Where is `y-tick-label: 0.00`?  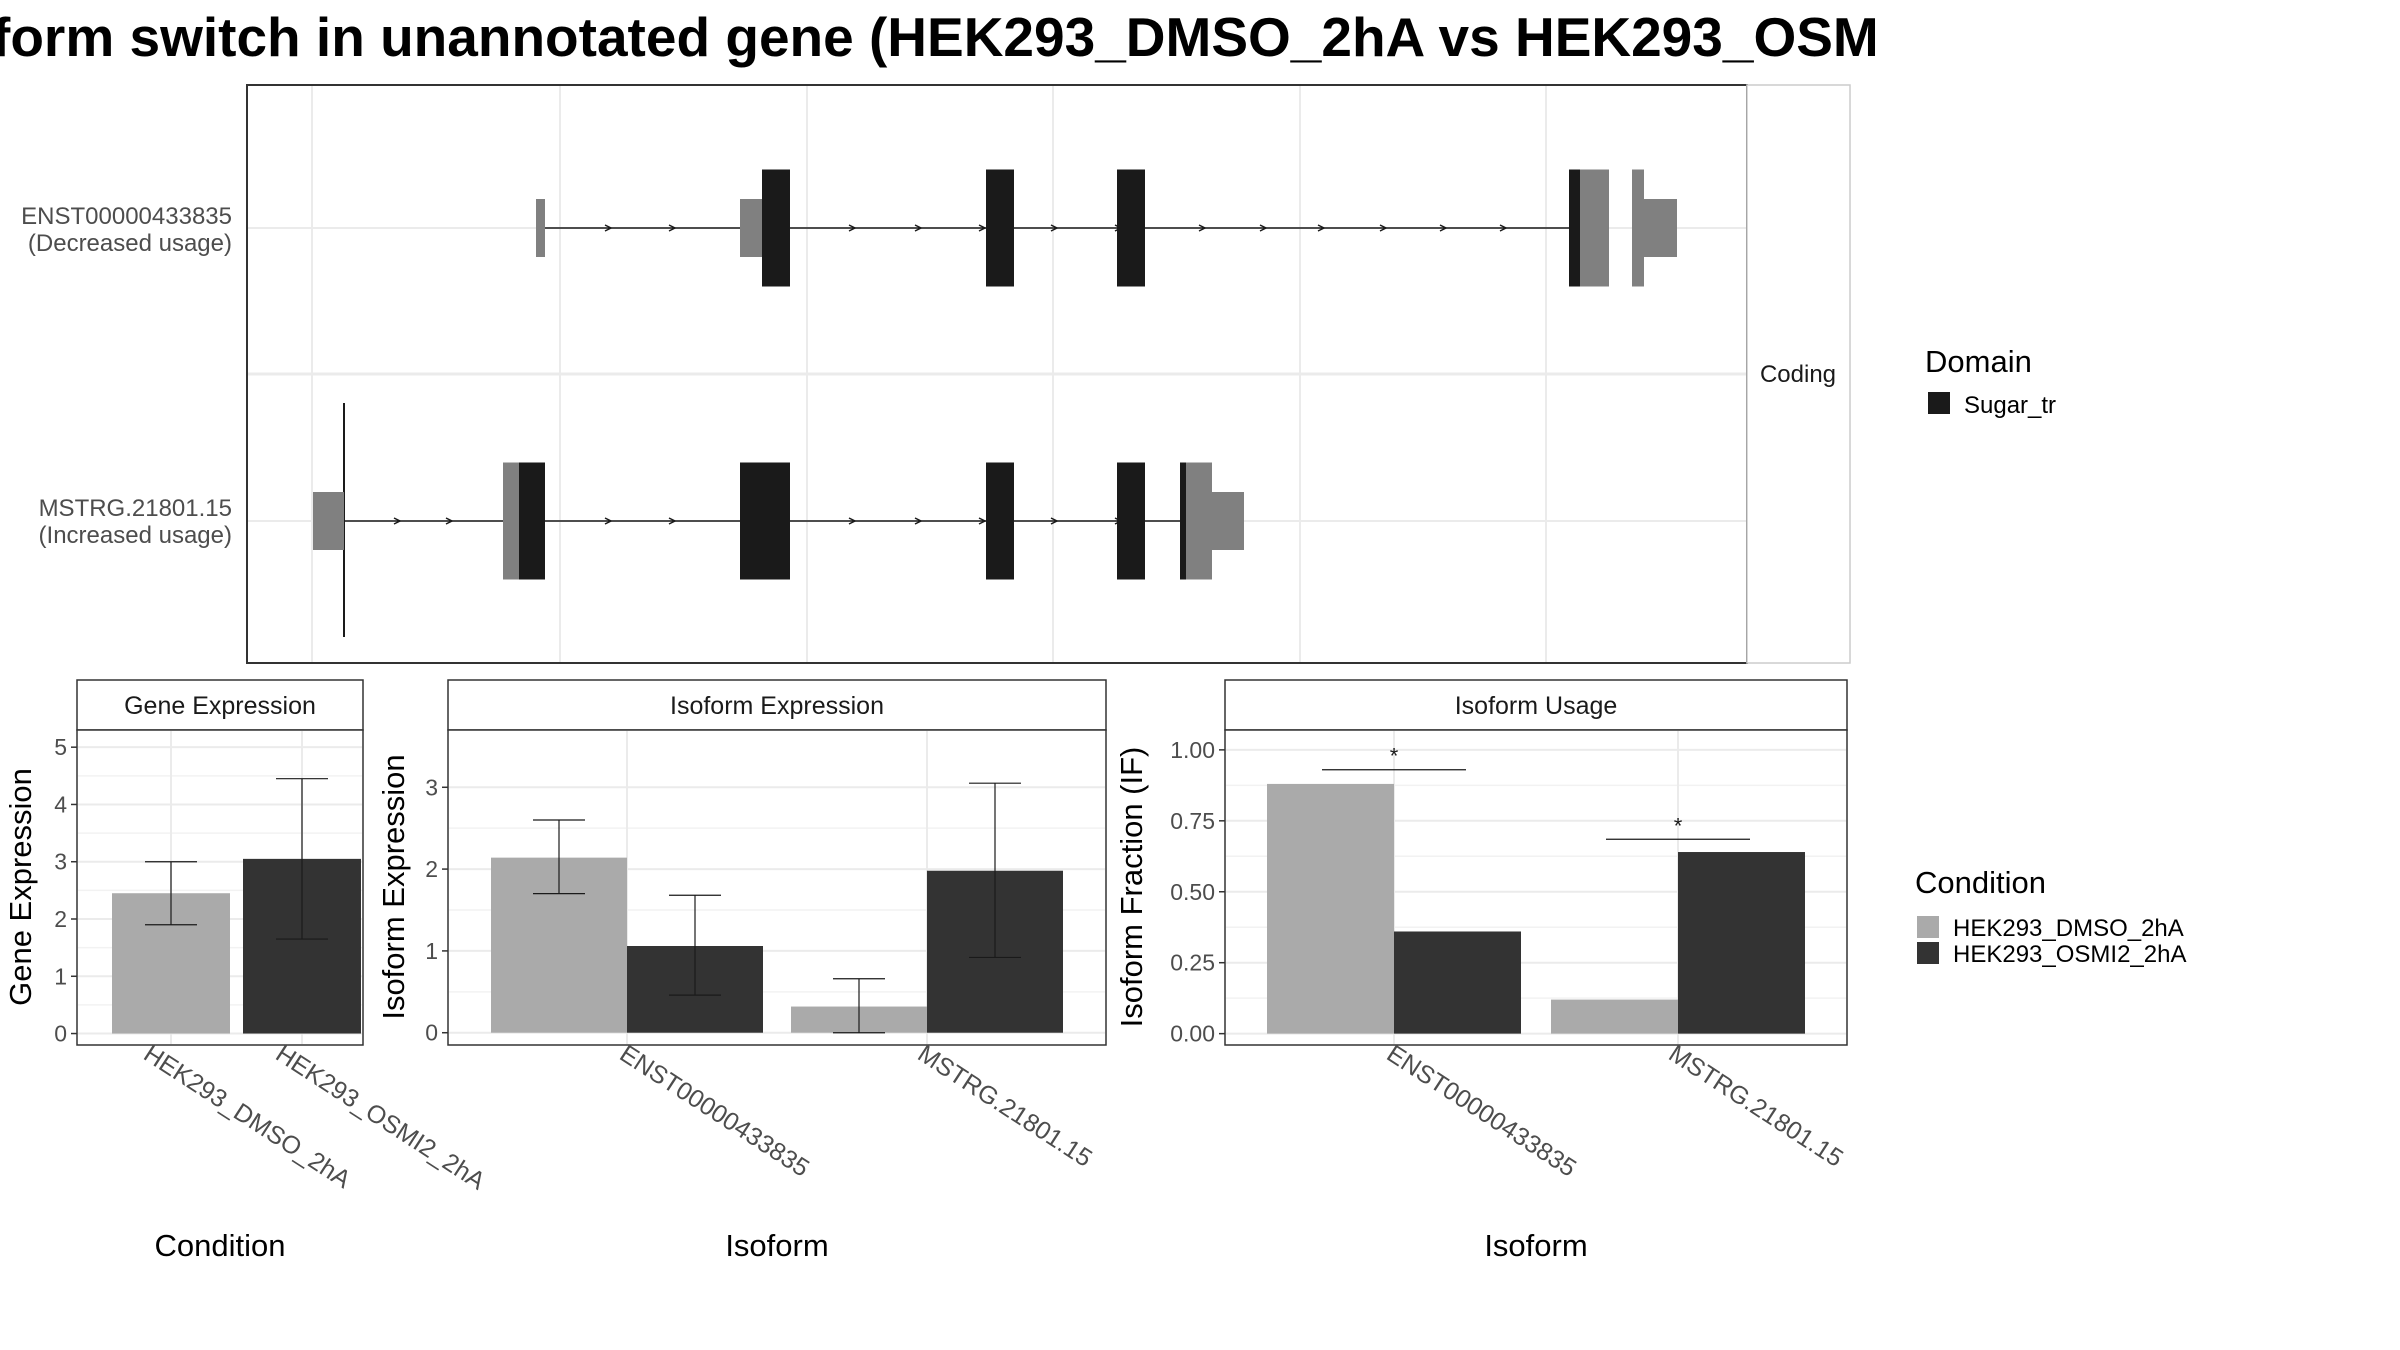 y-tick-label: 0.00 is located at coordinates (1192, 1034).